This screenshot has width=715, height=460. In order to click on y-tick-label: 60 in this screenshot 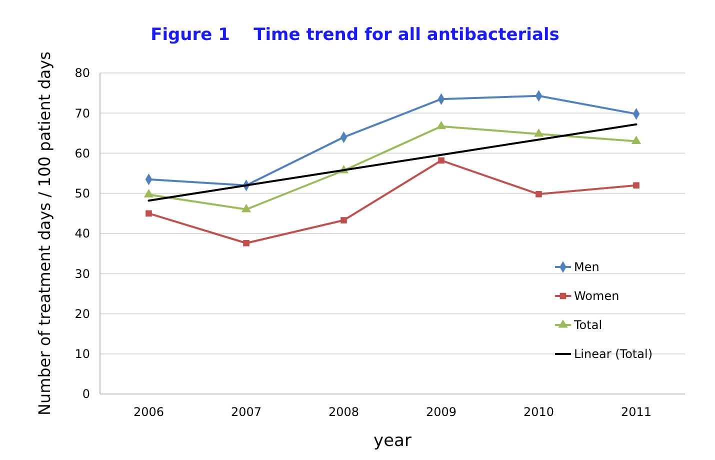, I will do `click(82, 153)`.